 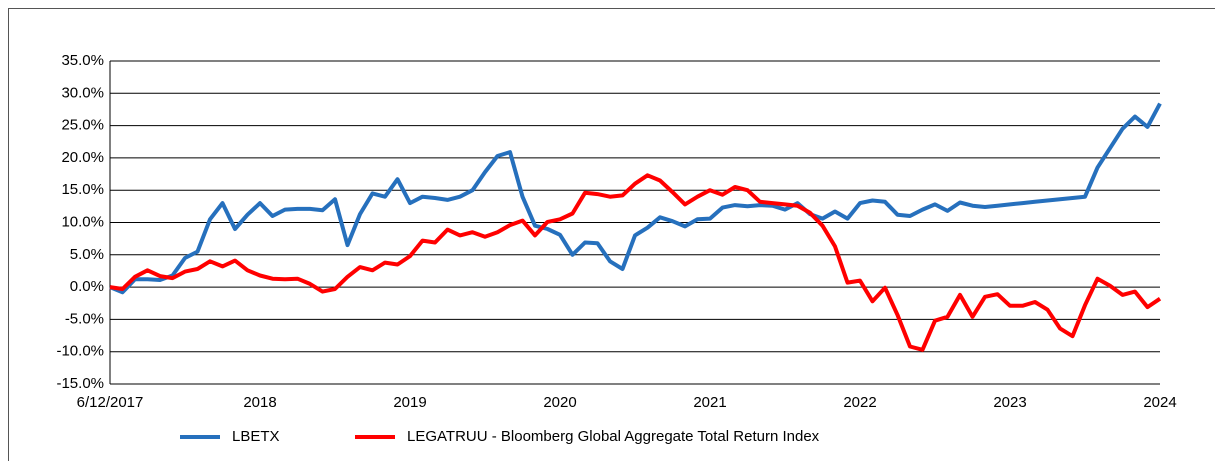 I want to click on y-tick-label: 15.0%, so click(x=82, y=189).